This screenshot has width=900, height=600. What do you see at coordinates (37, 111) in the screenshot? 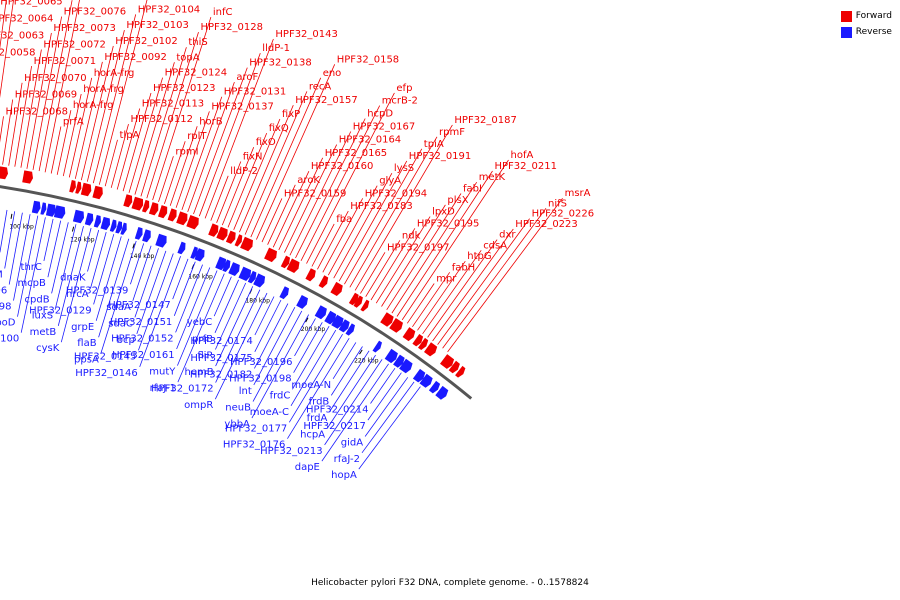
I see `forward-gene-label: HPF32_0068` at bounding box center [37, 111].